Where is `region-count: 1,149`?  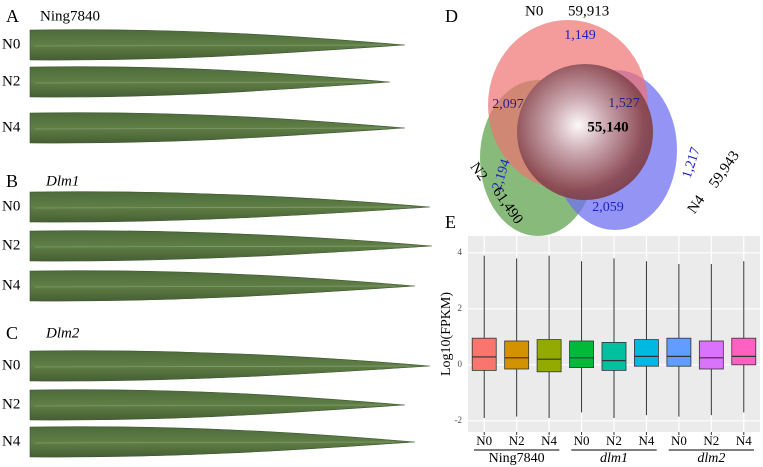 region-count: 1,149 is located at coordinates (580, 35).